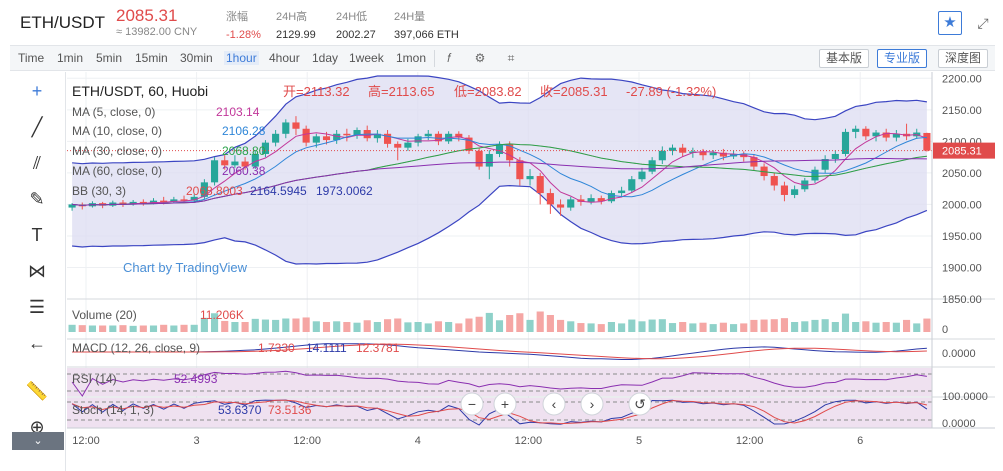 This screenshot has width=1003, height=471. Describe the element at coordinates (511, 58) in the screenshot. I see `screenshot-icon: ⌗` at that location.